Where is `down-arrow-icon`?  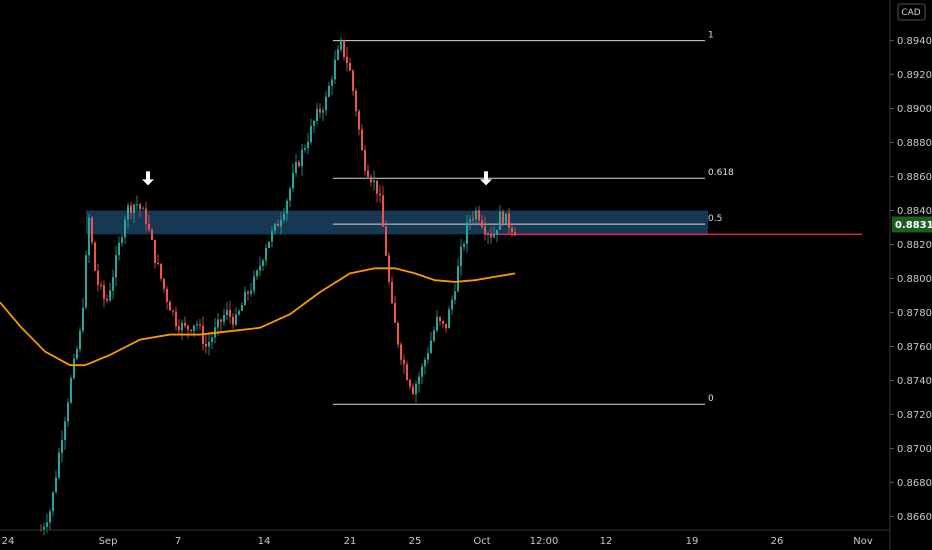 down-arrow-icon is located at coordinates (148, 178).